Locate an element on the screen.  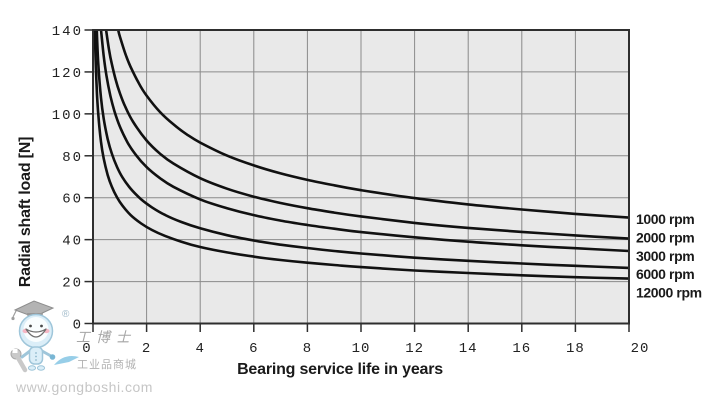
y-axis-title: Radial shaft load [N] is located at coordinates (25, 212).